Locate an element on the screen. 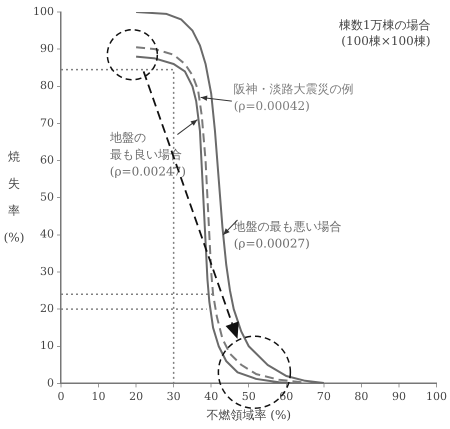 The width and height of the screenshot is (450, 429). text: 阪神・淡路大震災の例 (ρ=0.00042) is located at coordinates (294, 98).